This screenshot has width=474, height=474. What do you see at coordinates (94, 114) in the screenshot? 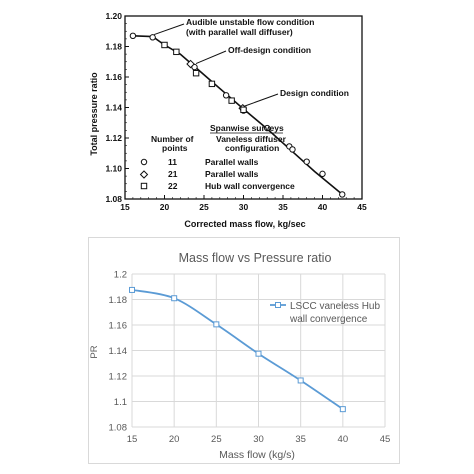
I see `scan-y-axis-label: Total pressure ratio` at bounding box center [94, 114].